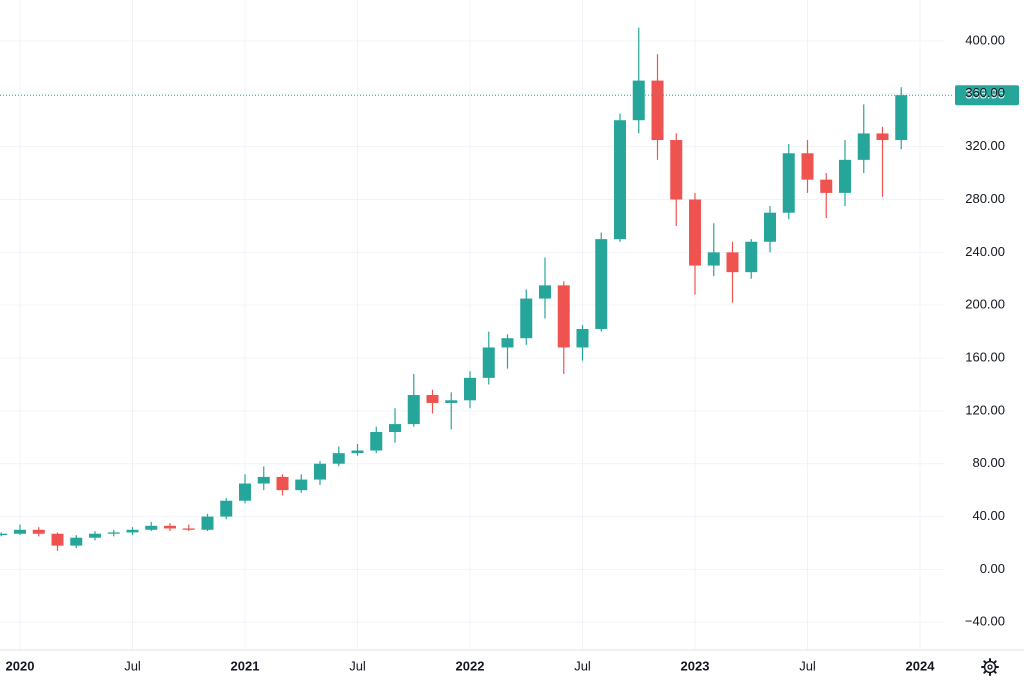  I want to click on y-tick-label: 160.00, so click(985, 356).